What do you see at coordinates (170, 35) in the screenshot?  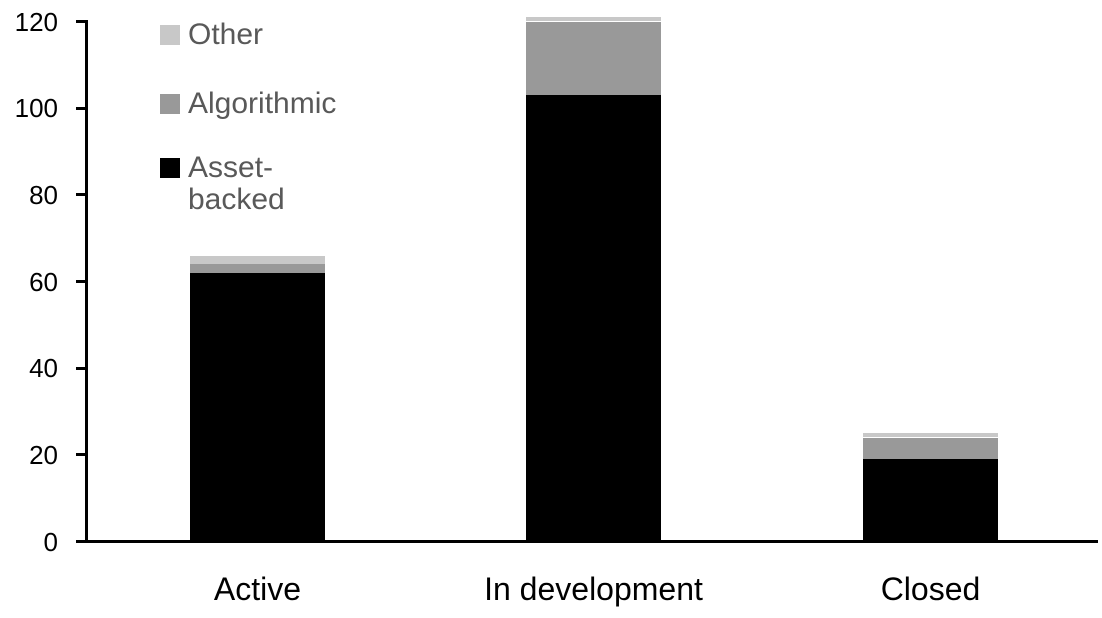 I see `legend-swatch-other` at bounding box center [170, 35].